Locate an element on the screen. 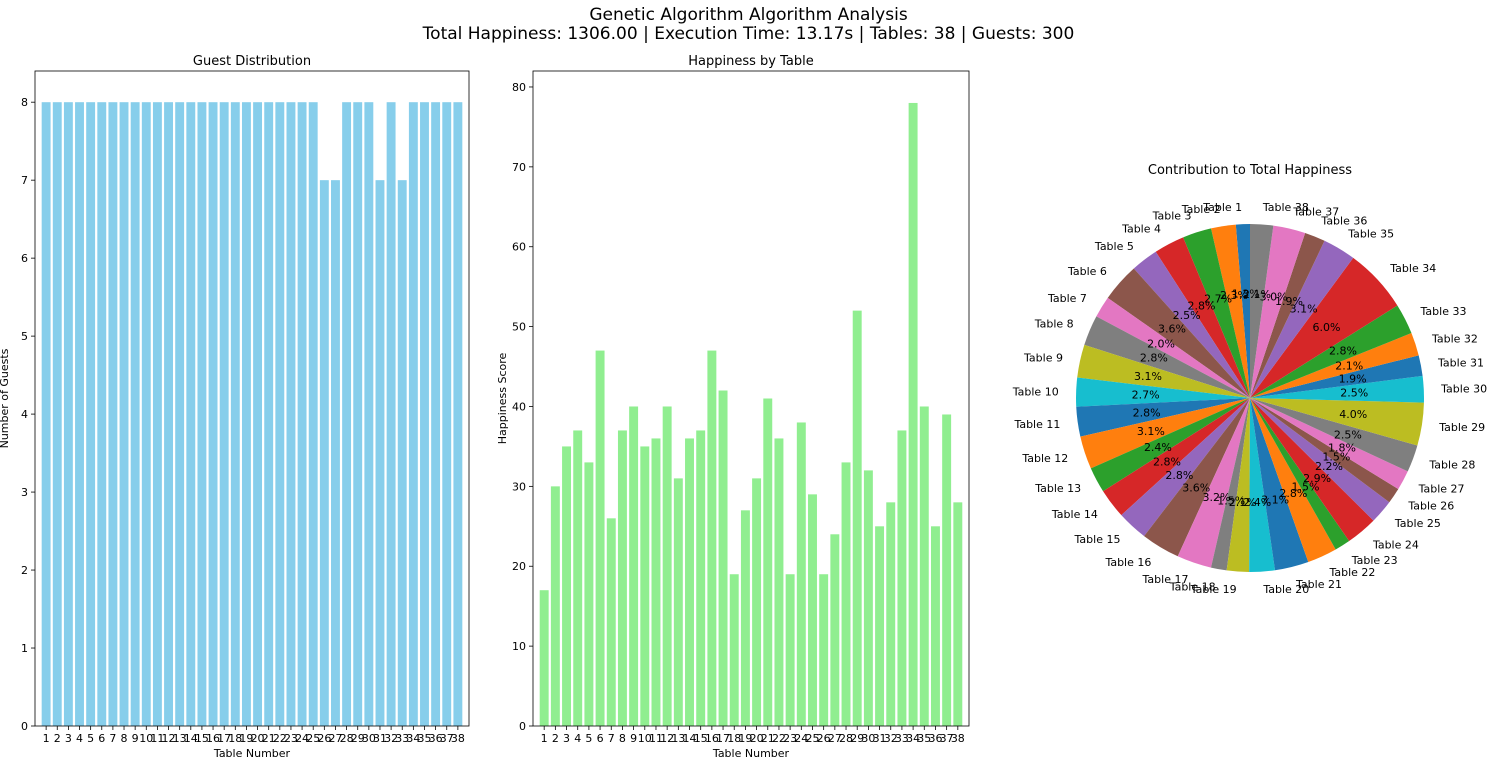  happiness-xtick-label: 23 is located at coordinates (790, 738).